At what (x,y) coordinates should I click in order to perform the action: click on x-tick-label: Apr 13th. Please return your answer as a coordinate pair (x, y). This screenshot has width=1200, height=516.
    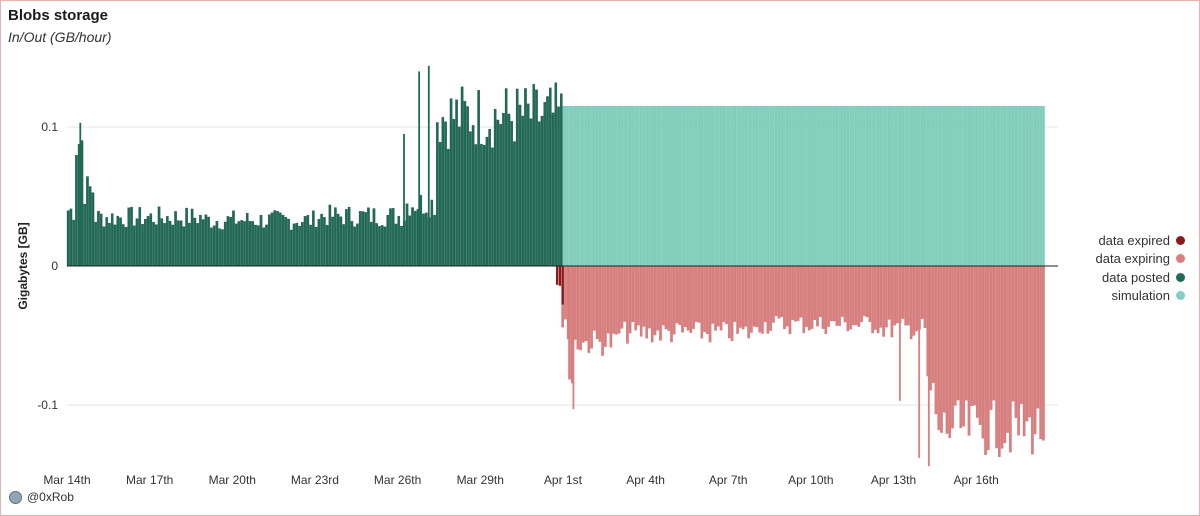
    Looking at the image, I should click on (893, 480).